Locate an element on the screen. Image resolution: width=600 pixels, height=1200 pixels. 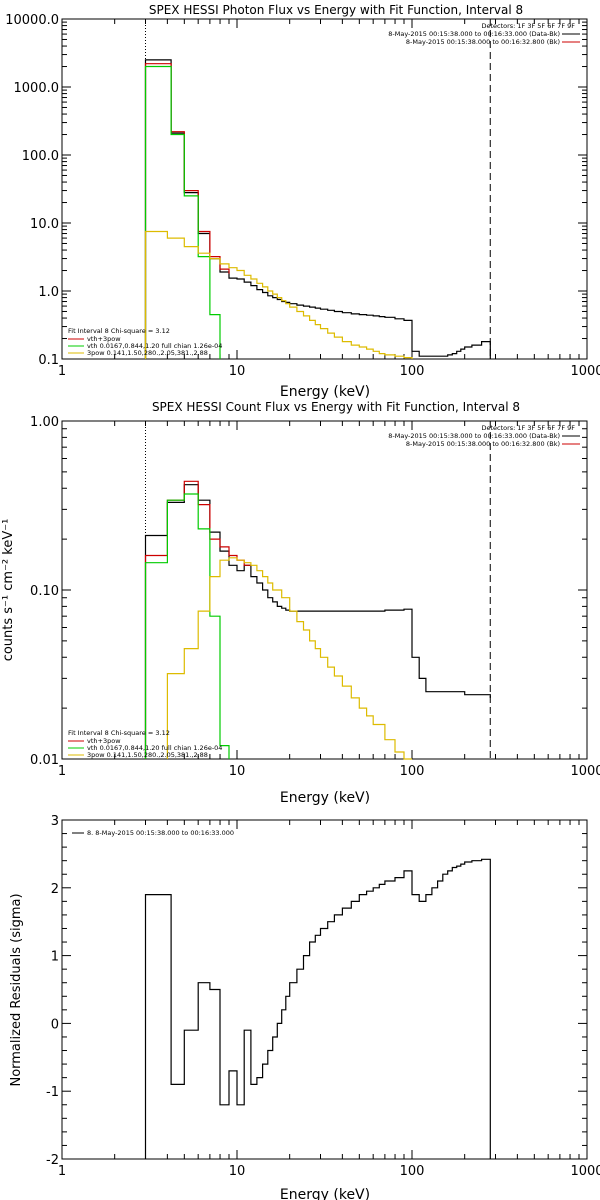
photon-flux-x-axis-label: Energy (keV) is located at coordinates (325, 392).